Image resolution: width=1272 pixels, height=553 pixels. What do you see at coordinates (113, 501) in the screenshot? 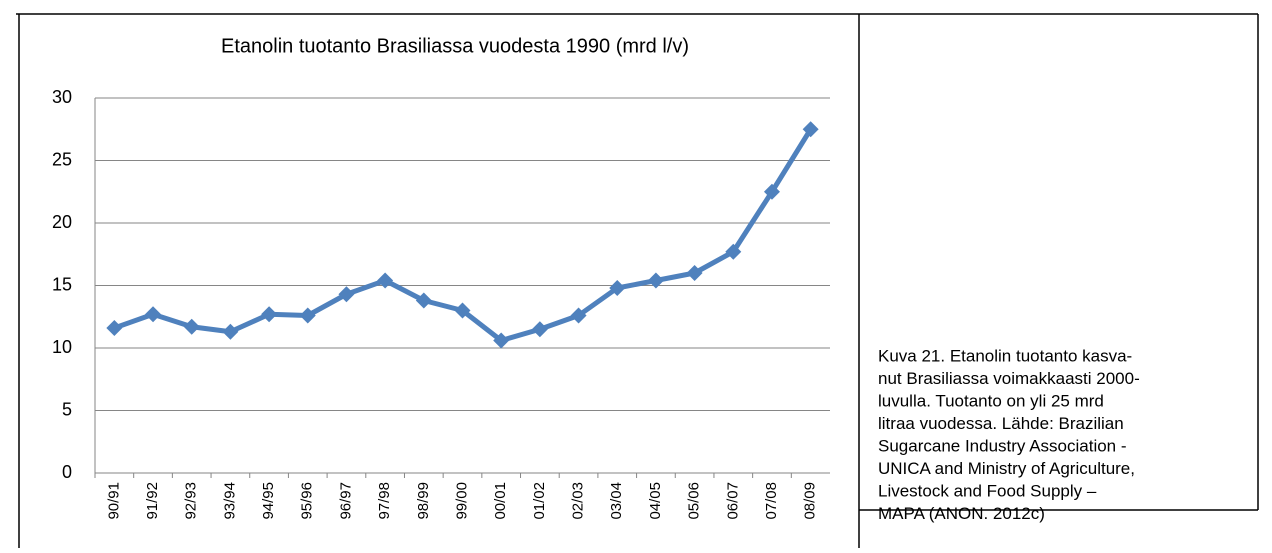
I see `x-tick-label: 90/91` at bounding box center [113, 501].